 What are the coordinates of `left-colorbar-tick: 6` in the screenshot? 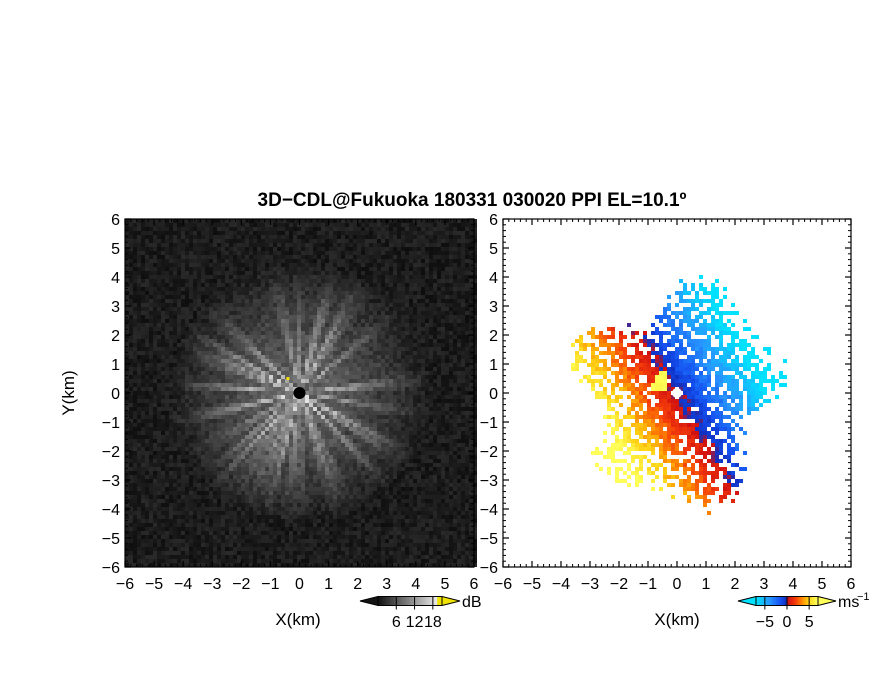 It's located at (396, 622).